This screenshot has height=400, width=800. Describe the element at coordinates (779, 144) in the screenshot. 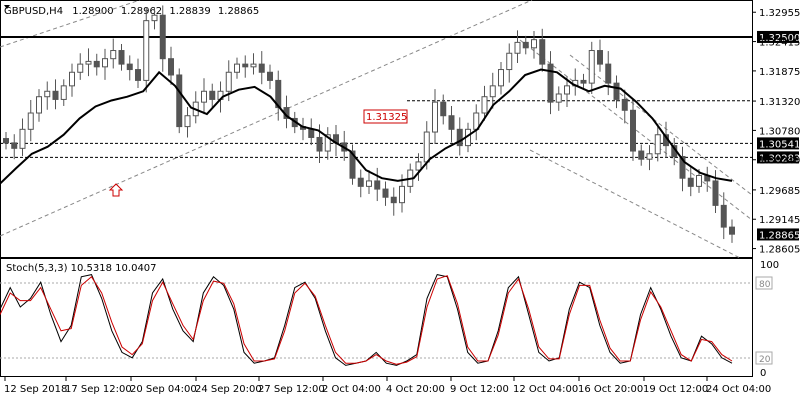

I see `level-badge-label: 1.30541` at that location.